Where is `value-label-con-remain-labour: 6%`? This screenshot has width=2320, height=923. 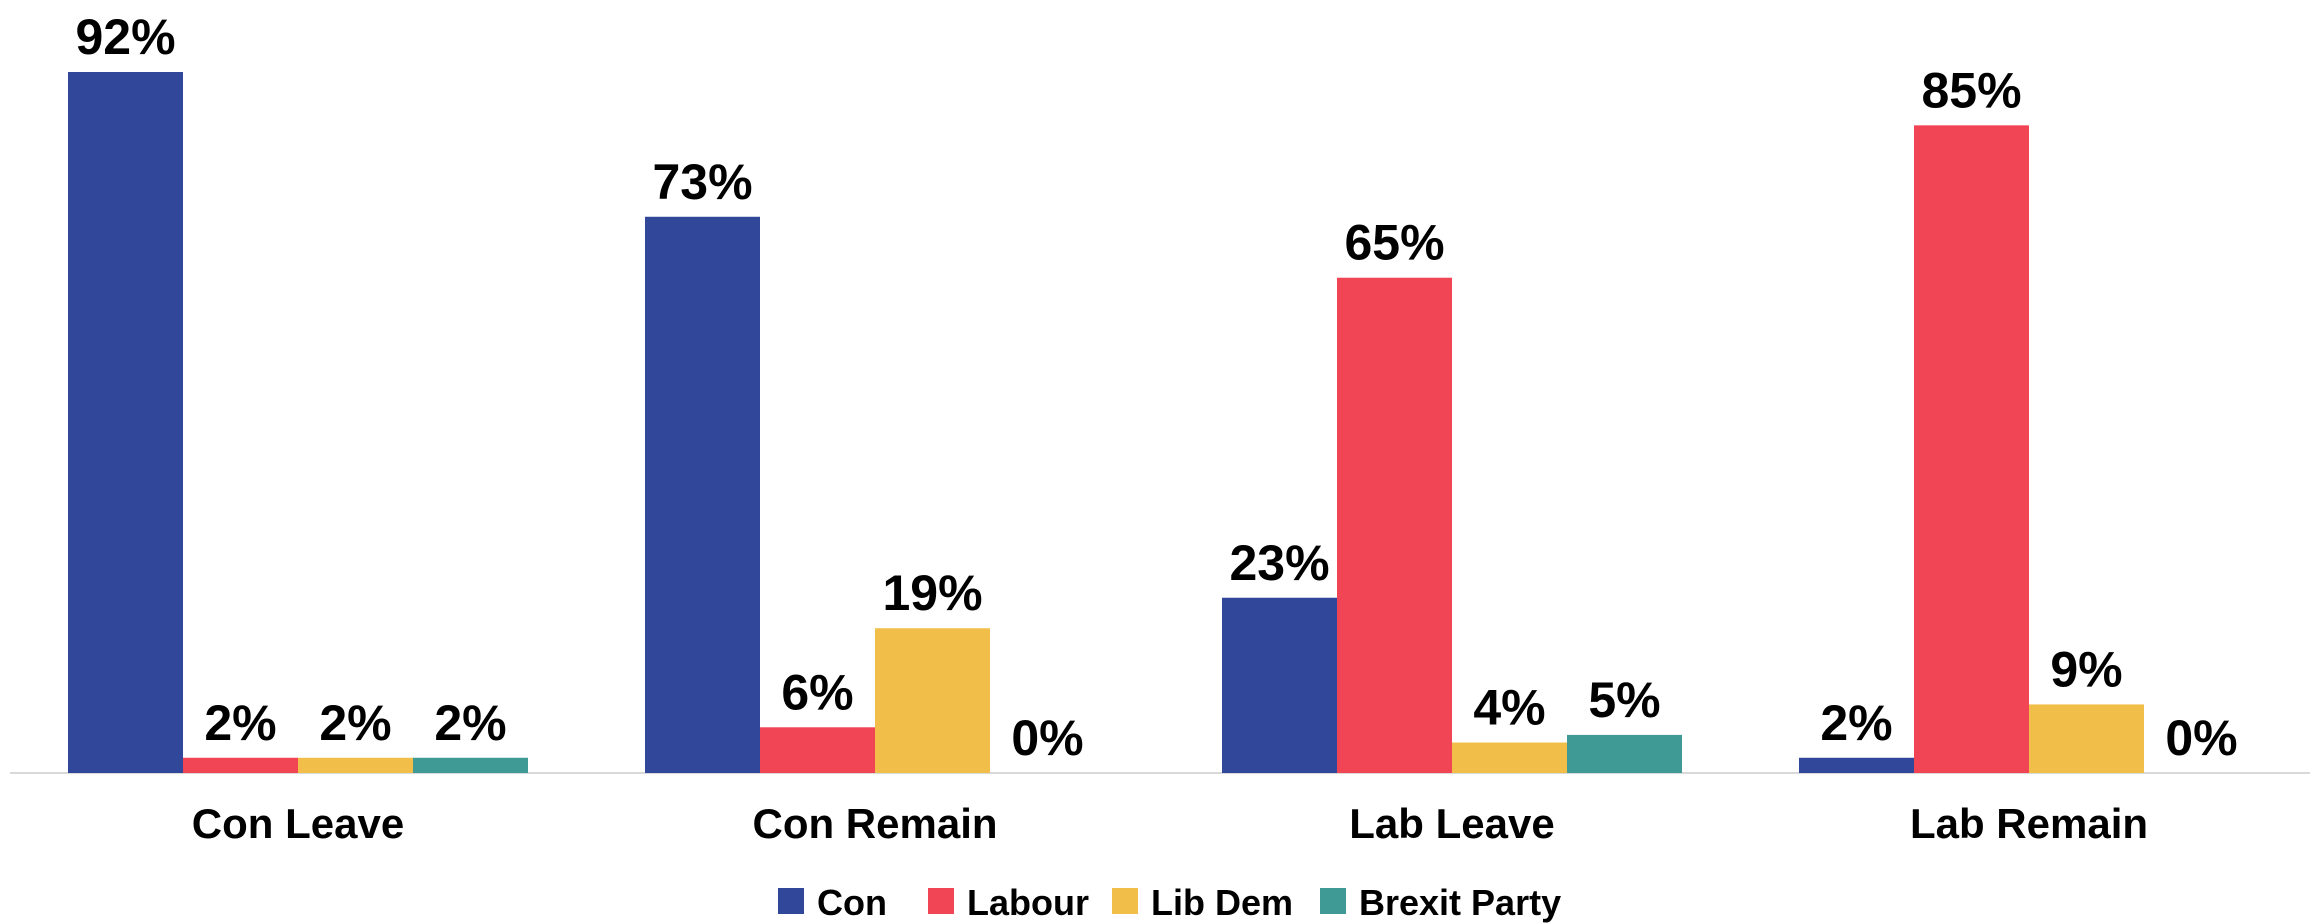
value-label-con-remain-labour: 6% is located at coordinates (817, 692).